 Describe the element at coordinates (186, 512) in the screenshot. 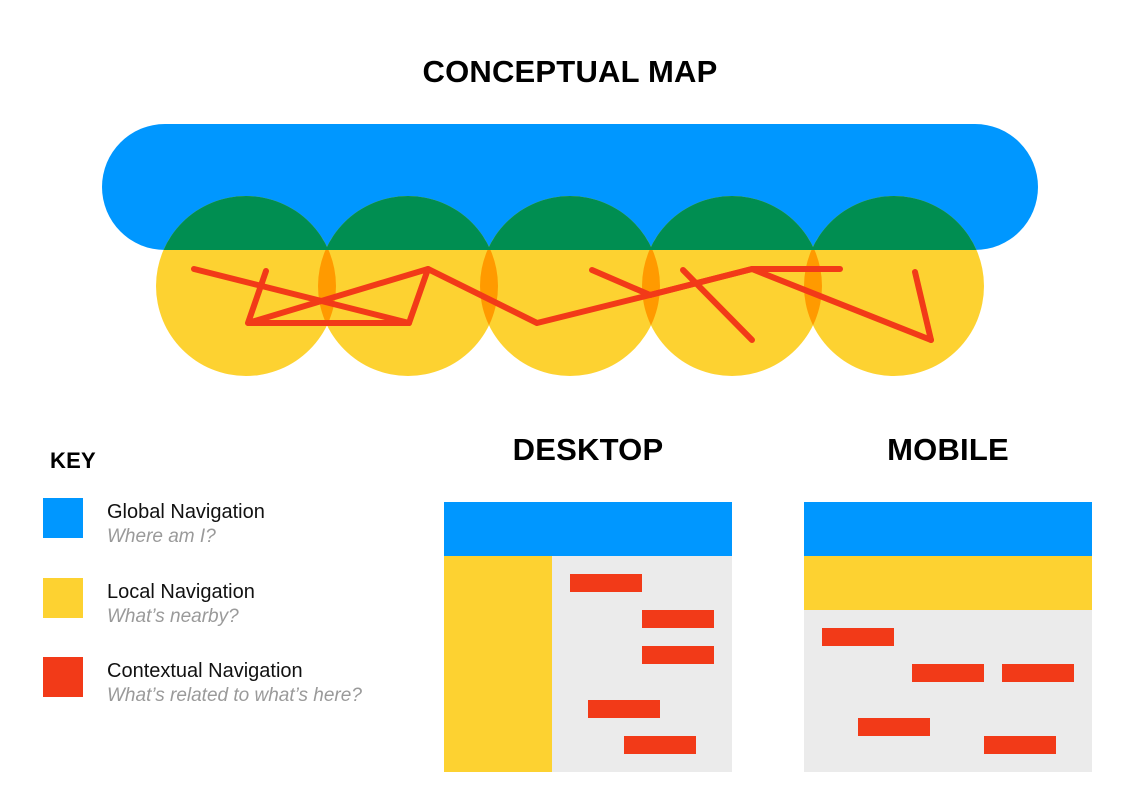

I see `key-label-global: Global Navigation` at that location.